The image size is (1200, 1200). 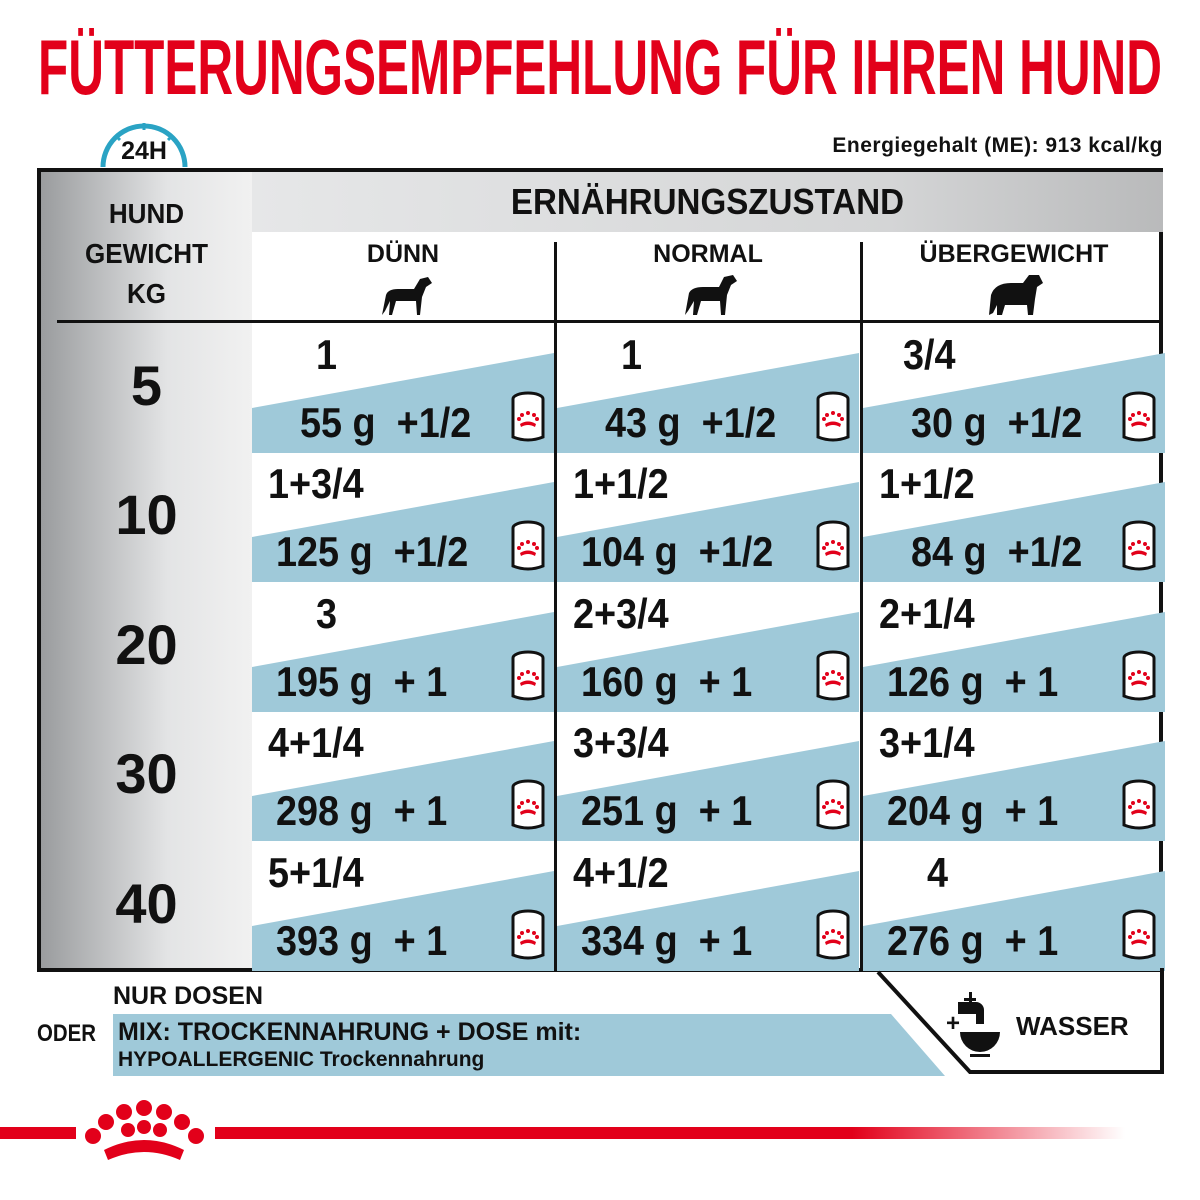 I want to click on mix-line-2: HYPOALLERGENIC Trockennahrung, so click(x=301, y=1059).